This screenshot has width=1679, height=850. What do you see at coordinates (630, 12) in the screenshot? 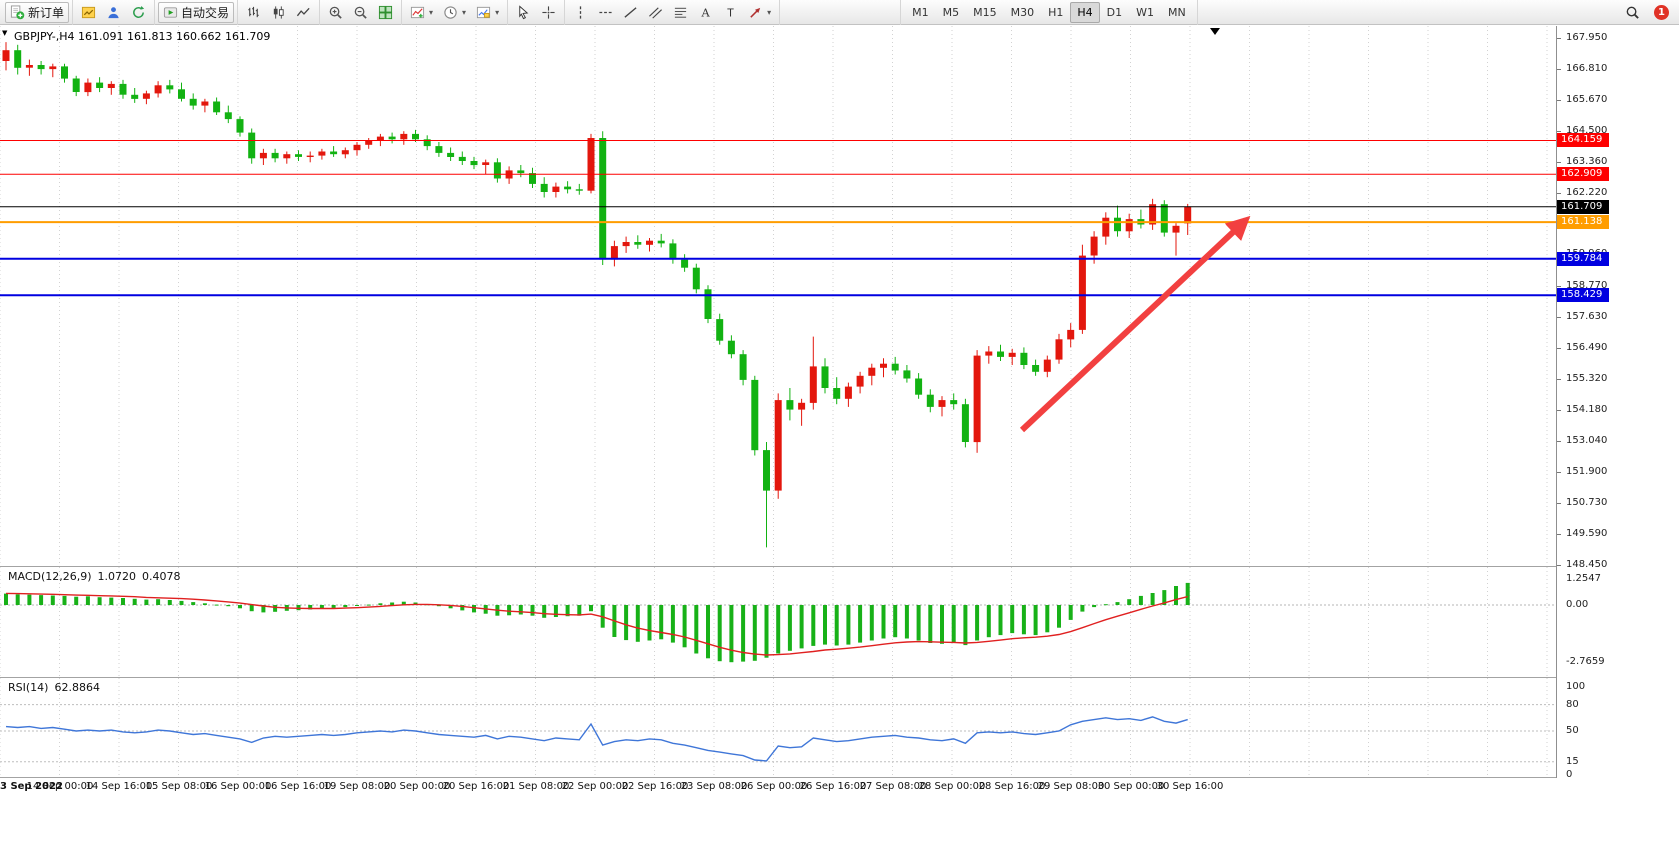
I see `trendline-button` at bounding box center [630, 12].